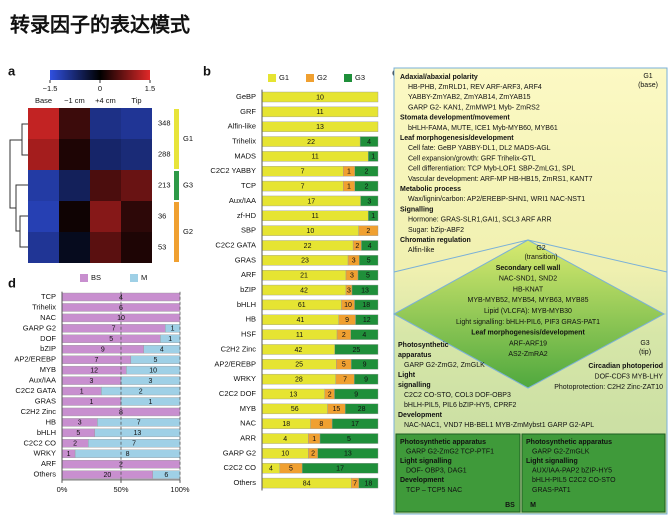 Image resolution: width=669 pixels, height=520 pixels. I want to click on colorbar-tick-label: −1.5, so click(50, 88).